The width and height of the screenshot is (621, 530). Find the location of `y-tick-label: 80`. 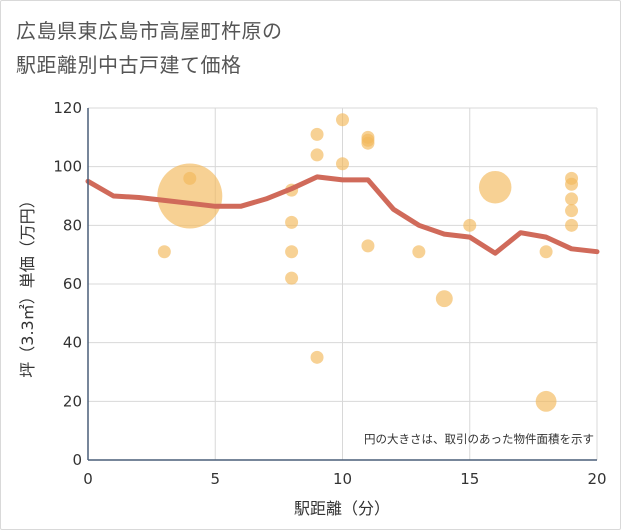

y-tick-label: 80 is located at coordinates (72, 225).